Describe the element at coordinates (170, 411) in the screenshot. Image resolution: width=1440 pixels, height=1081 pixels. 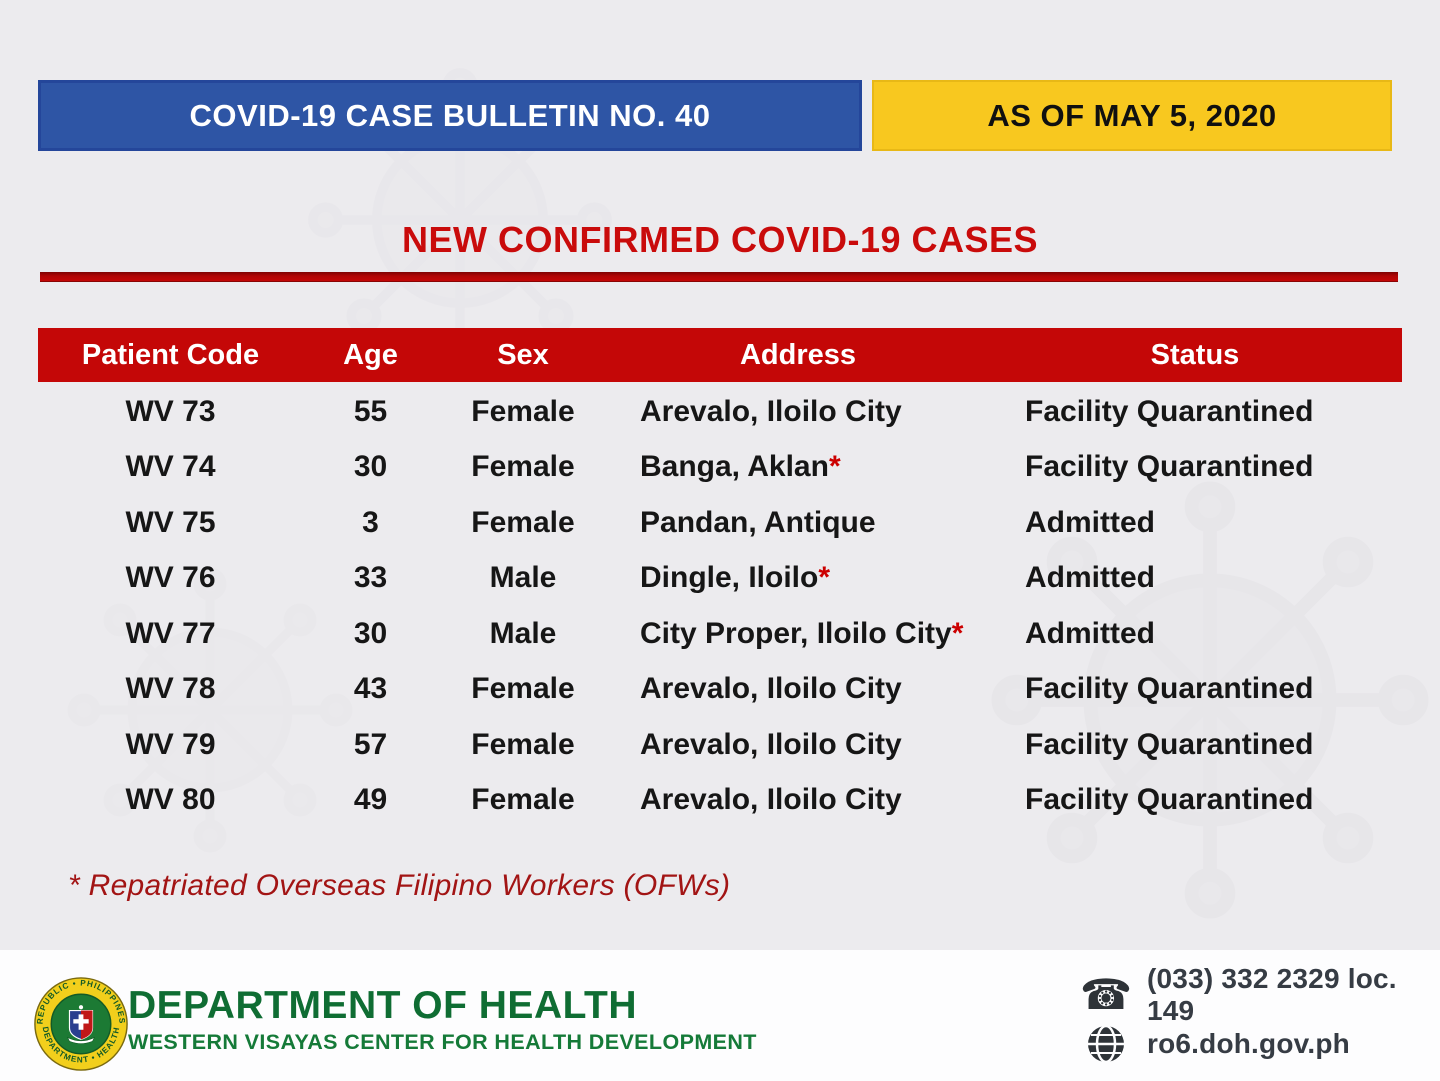
I see `cell-patient-code: WV 73` at that location.